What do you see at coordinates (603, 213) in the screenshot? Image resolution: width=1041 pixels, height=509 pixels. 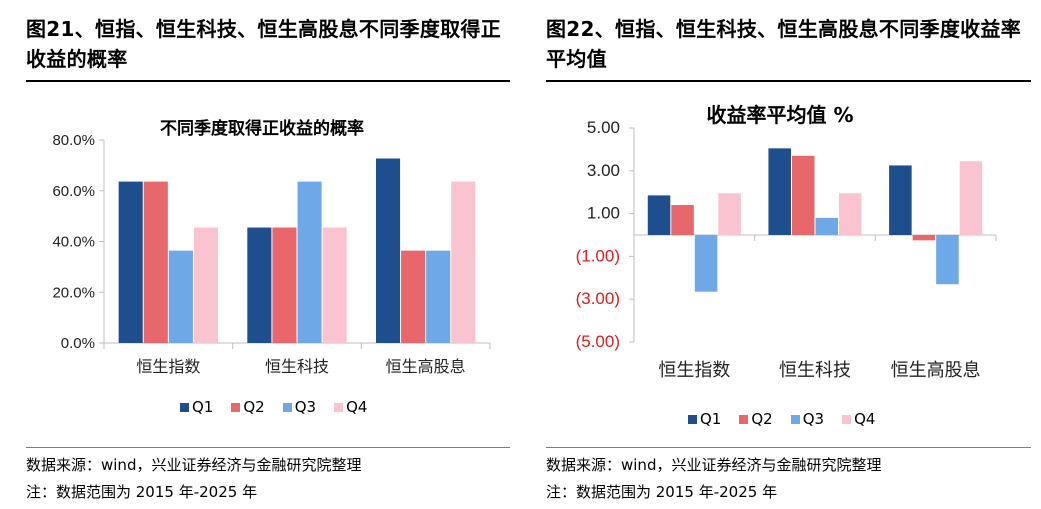 I see `y-tick-label: 1.00` at bounding box center [603, 213].